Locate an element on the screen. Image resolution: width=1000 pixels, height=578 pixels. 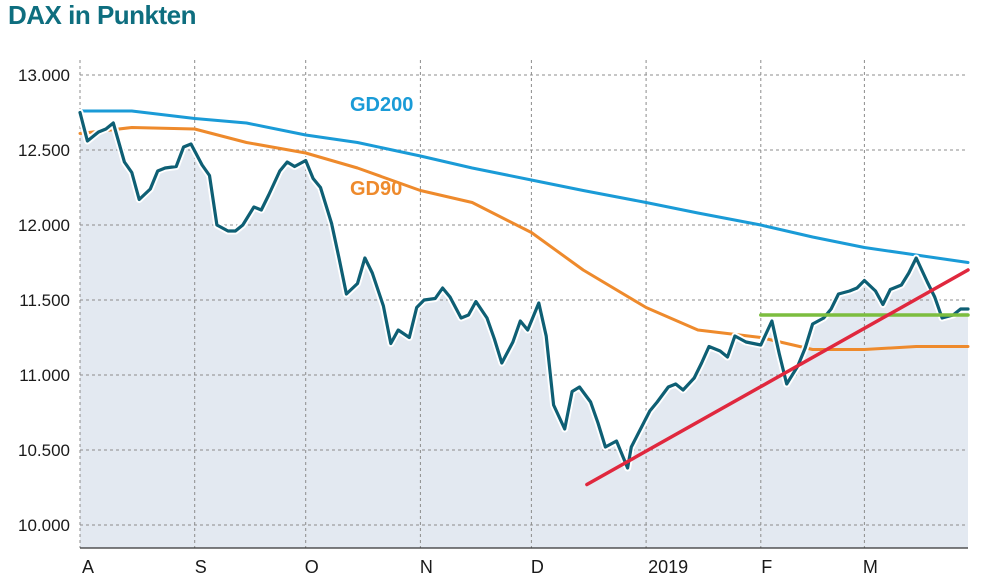
x-tick-label: S is located at coordinates (201, 567).